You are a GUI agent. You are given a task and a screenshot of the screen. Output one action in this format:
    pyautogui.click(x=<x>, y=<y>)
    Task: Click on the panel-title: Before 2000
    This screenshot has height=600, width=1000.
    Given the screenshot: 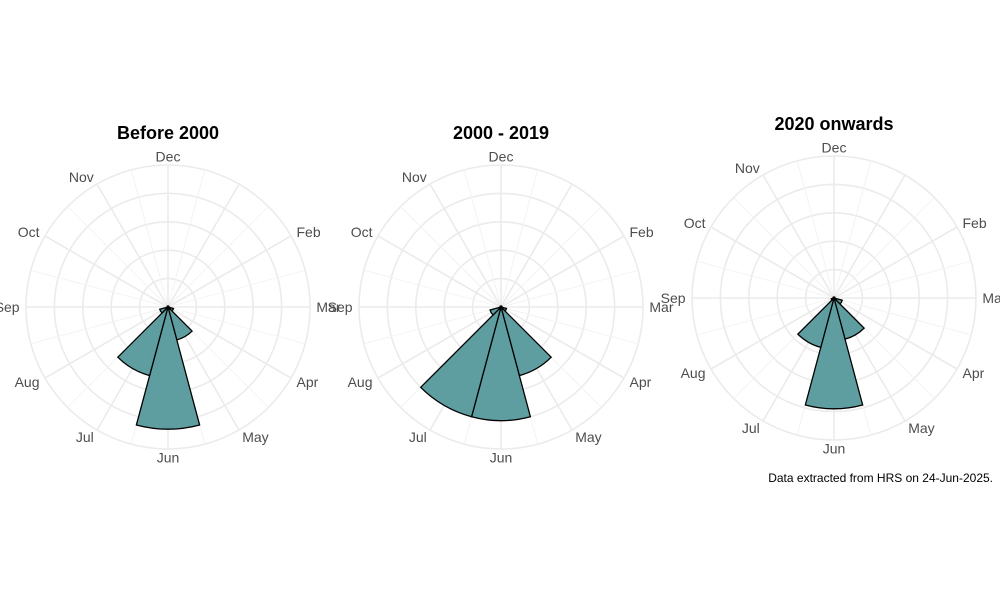 What is the action you would take?
    pyautogui.click(x=168, y=133)
    